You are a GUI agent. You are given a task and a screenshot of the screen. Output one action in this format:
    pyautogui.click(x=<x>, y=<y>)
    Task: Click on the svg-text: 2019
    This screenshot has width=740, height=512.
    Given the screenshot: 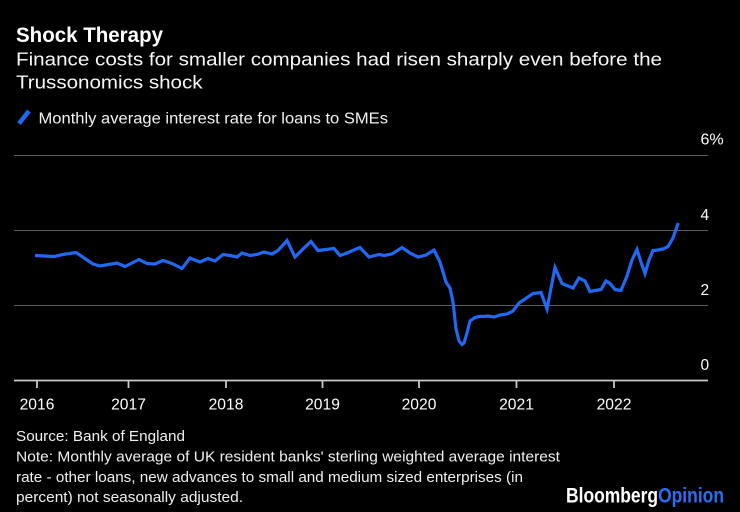 What is the action you would take?
    pyautogui.click(x=322, y=405)
    